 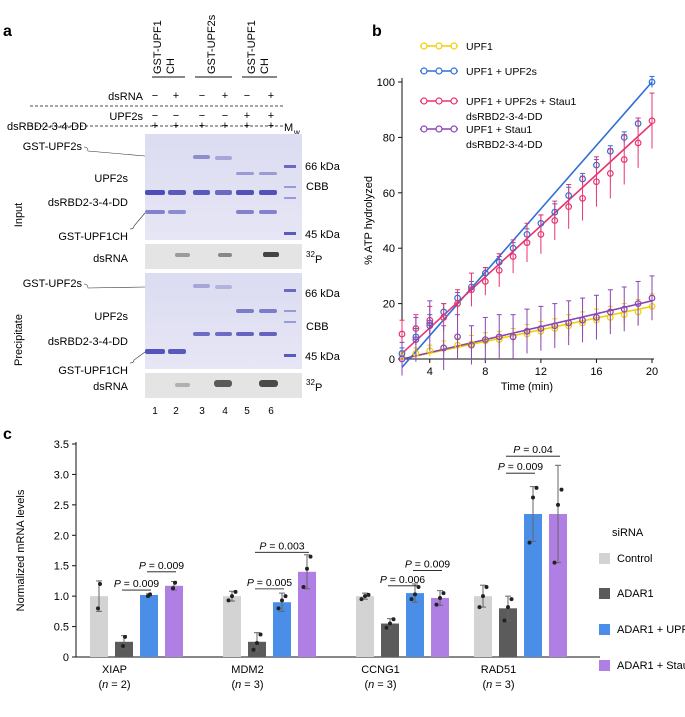 What do you see at coordinates (223, 187) in the screenshot?
I see `input-gel-background` at bounding box center [223, 187].